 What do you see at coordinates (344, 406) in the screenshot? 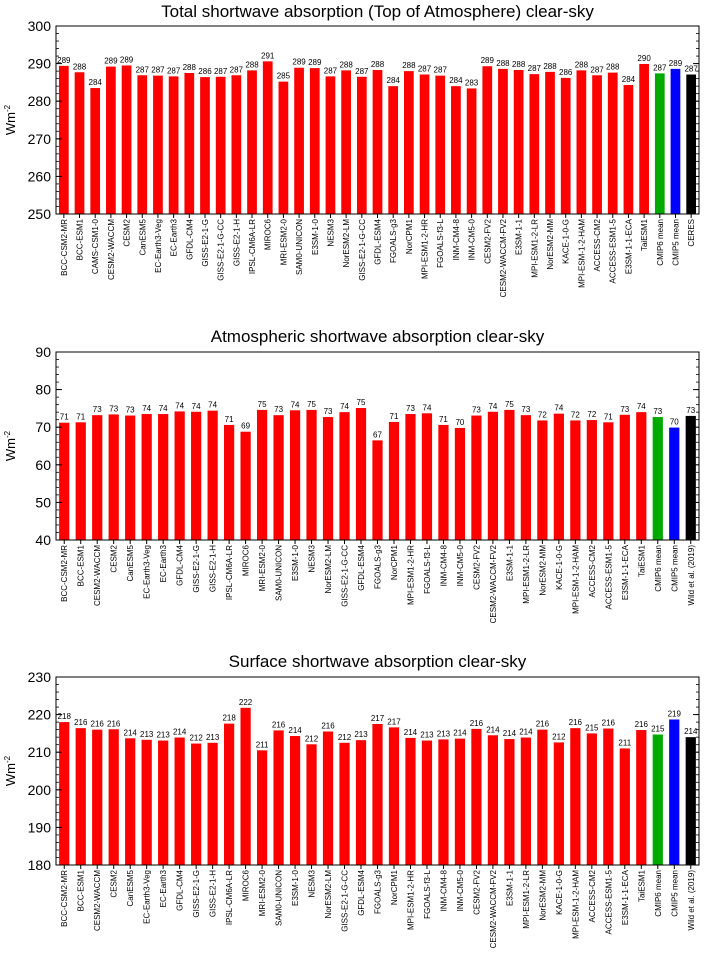
I see `data-label: 74` at bounding box center [344, 406].